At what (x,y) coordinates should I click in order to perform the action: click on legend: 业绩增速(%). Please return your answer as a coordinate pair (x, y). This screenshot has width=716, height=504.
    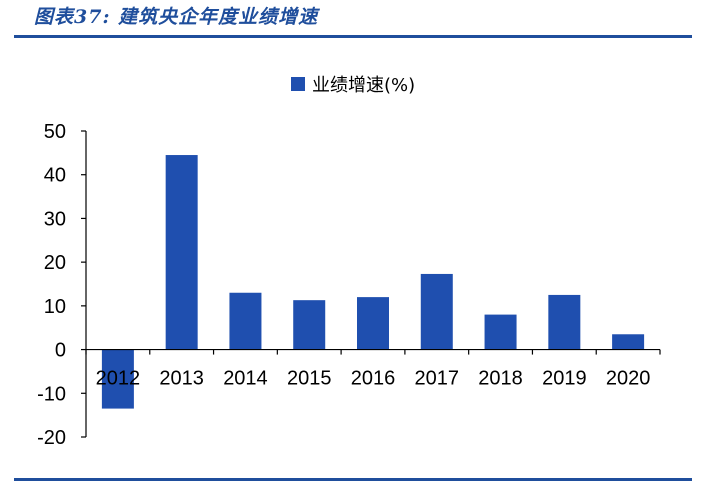
    Looking at the image, I should click on (353, 85).